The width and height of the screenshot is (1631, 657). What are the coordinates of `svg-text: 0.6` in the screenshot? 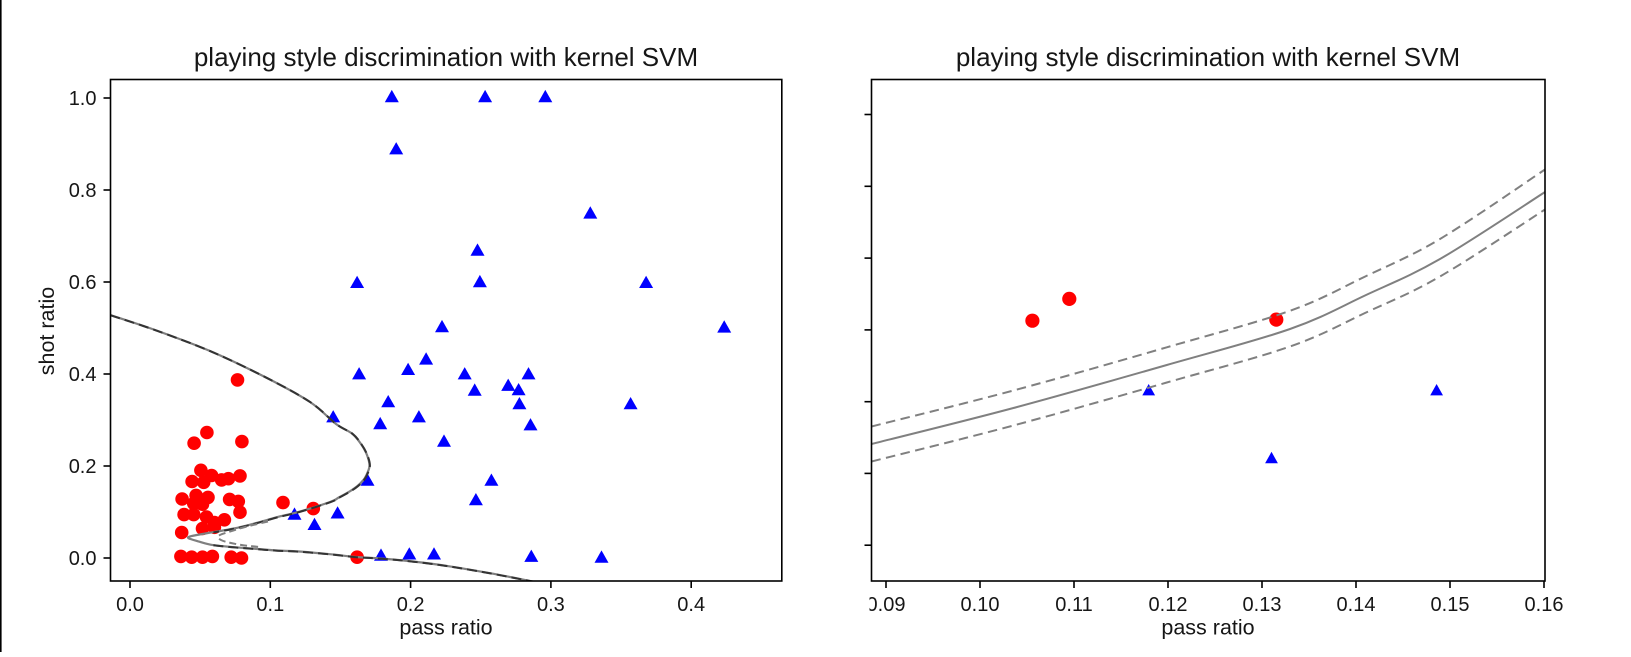 It's located at (83, 283).